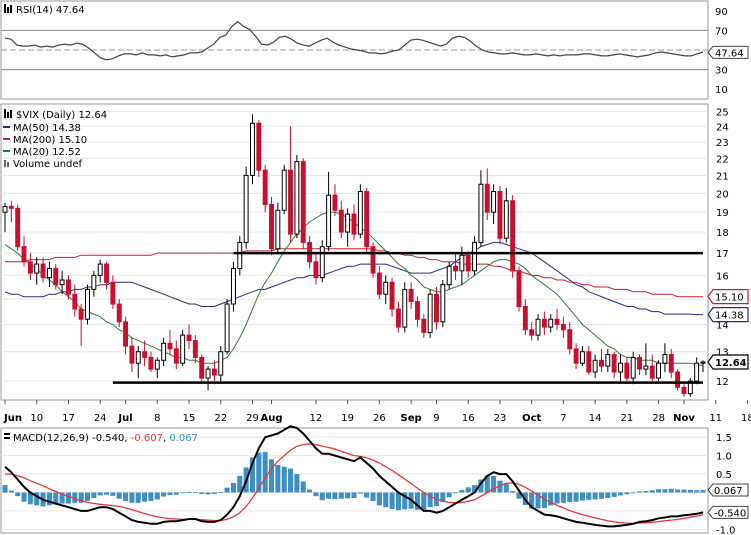 Image resolution: width=751 pixels, height=535 pixels. What do you see at coordinates (105, 438) in the screenshot?
I see `svg-text:MACD(12,26,9): MACD(12,26,9) -0.540, -0.607, 0.067` at bounding box center [105, 438].